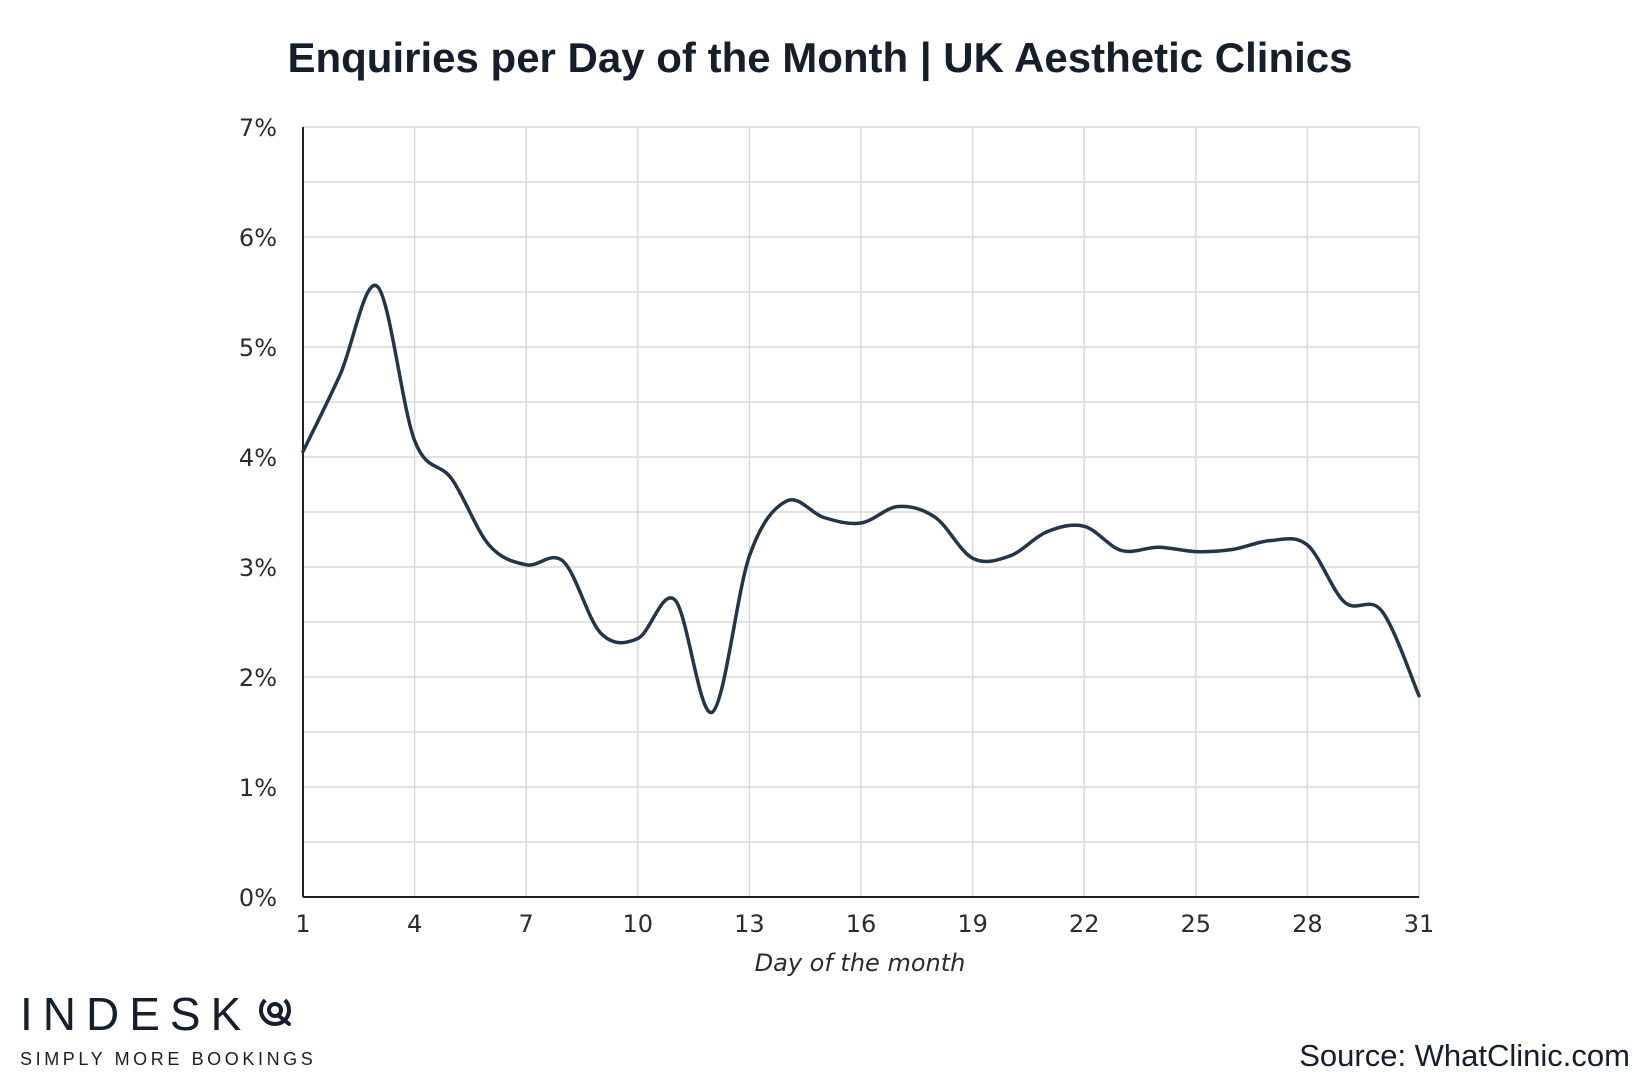 This screenshot has width=1640, height=1080. Describe the element at coordinates (258, 458) in the screenshot. I see `y-tick-label: 4%` at that location.